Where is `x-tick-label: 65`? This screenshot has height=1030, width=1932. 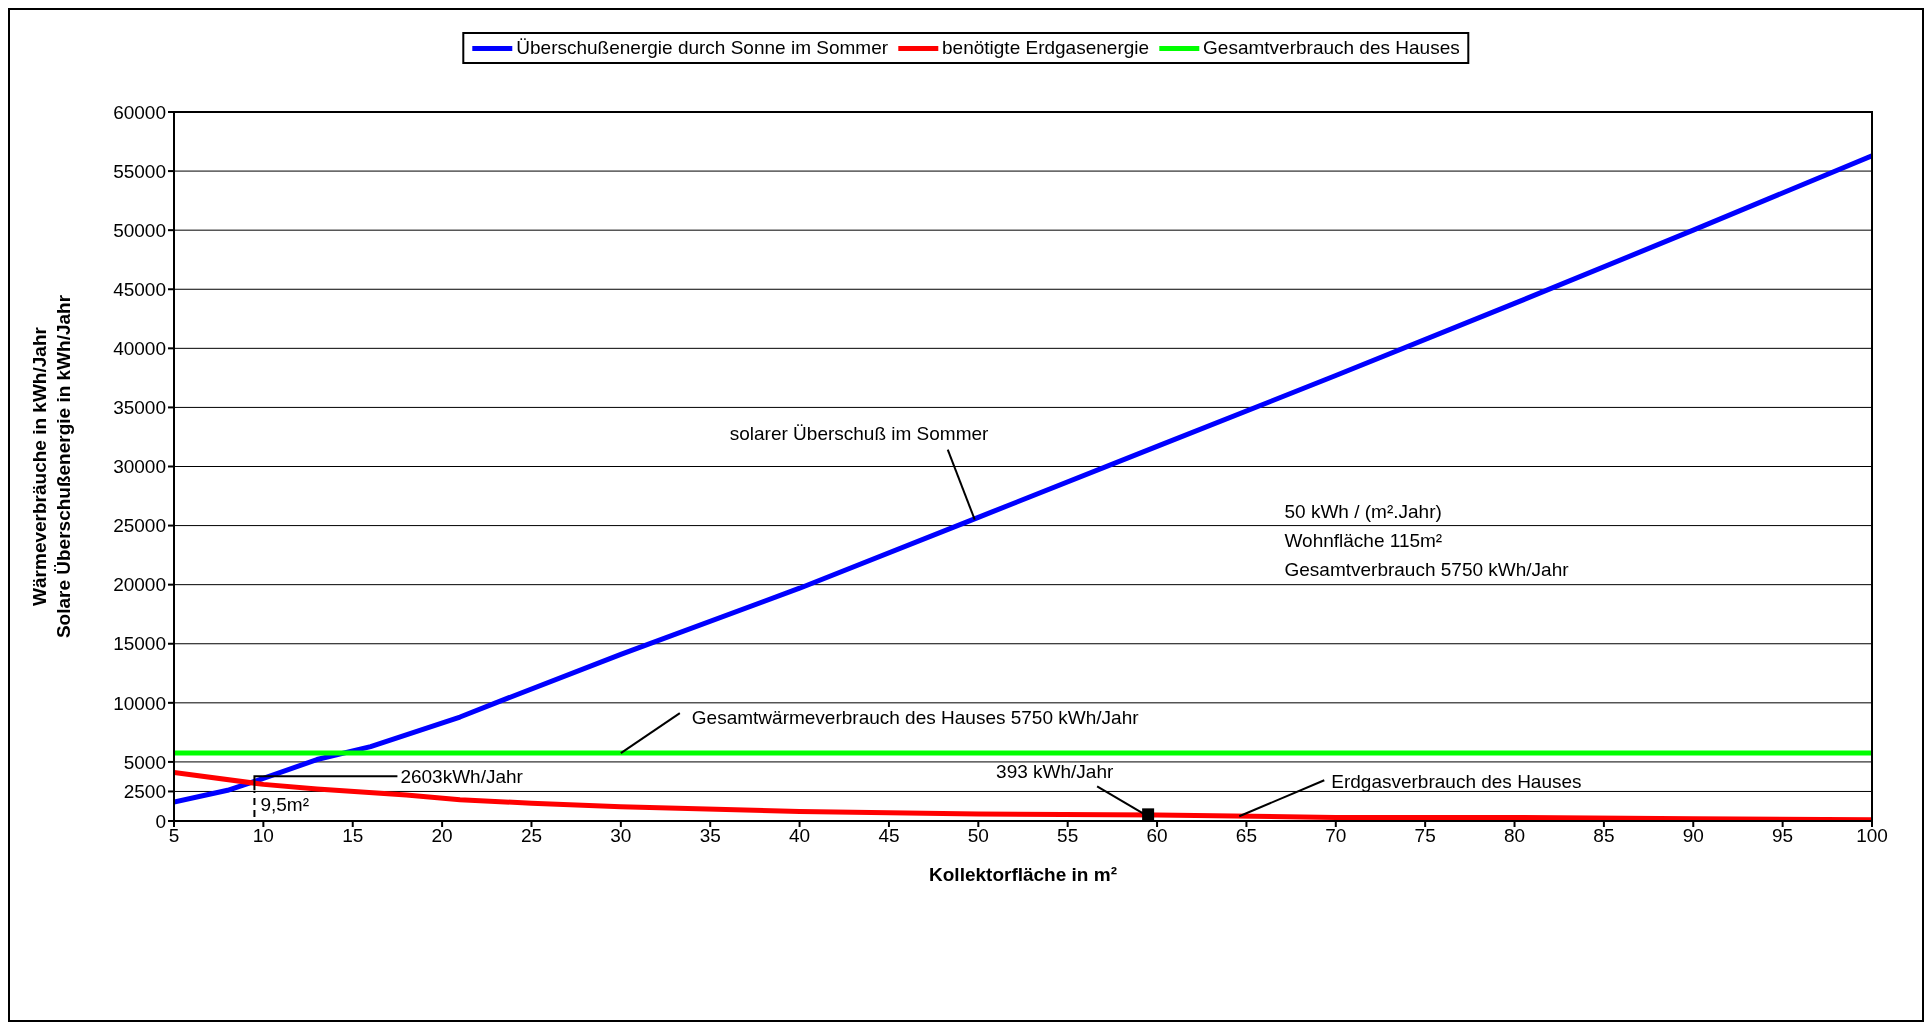 x-tick-label: 65 is located at coordinates (1246, 836).